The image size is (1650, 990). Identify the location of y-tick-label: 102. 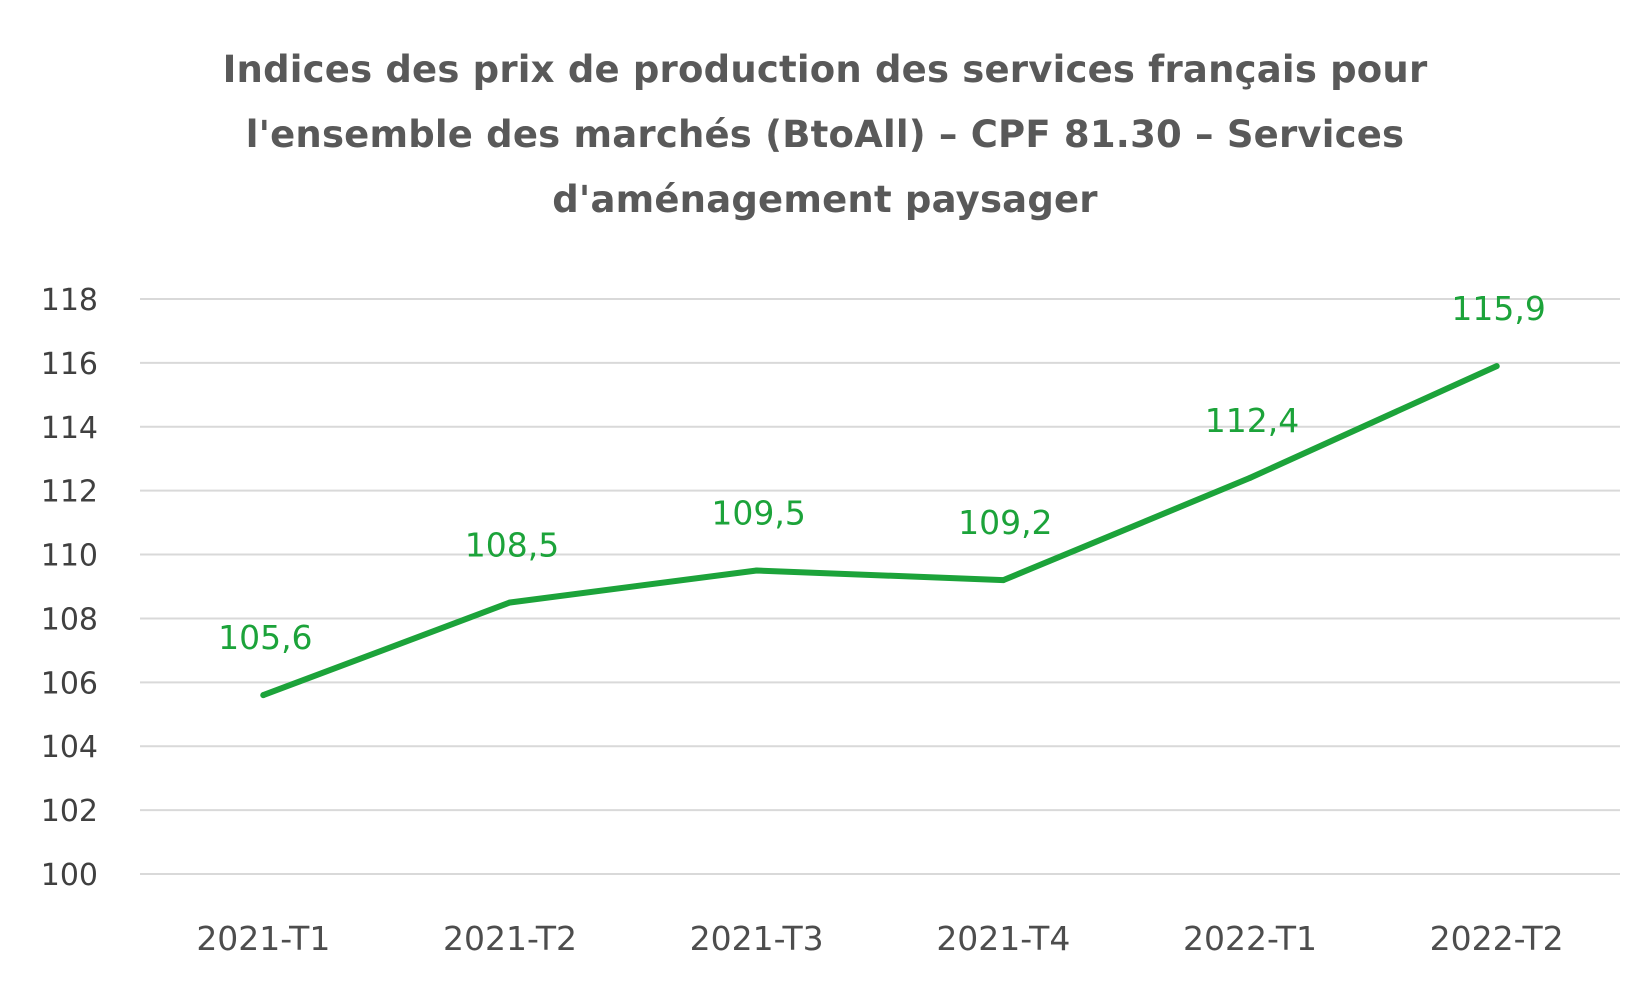
(69, 811).